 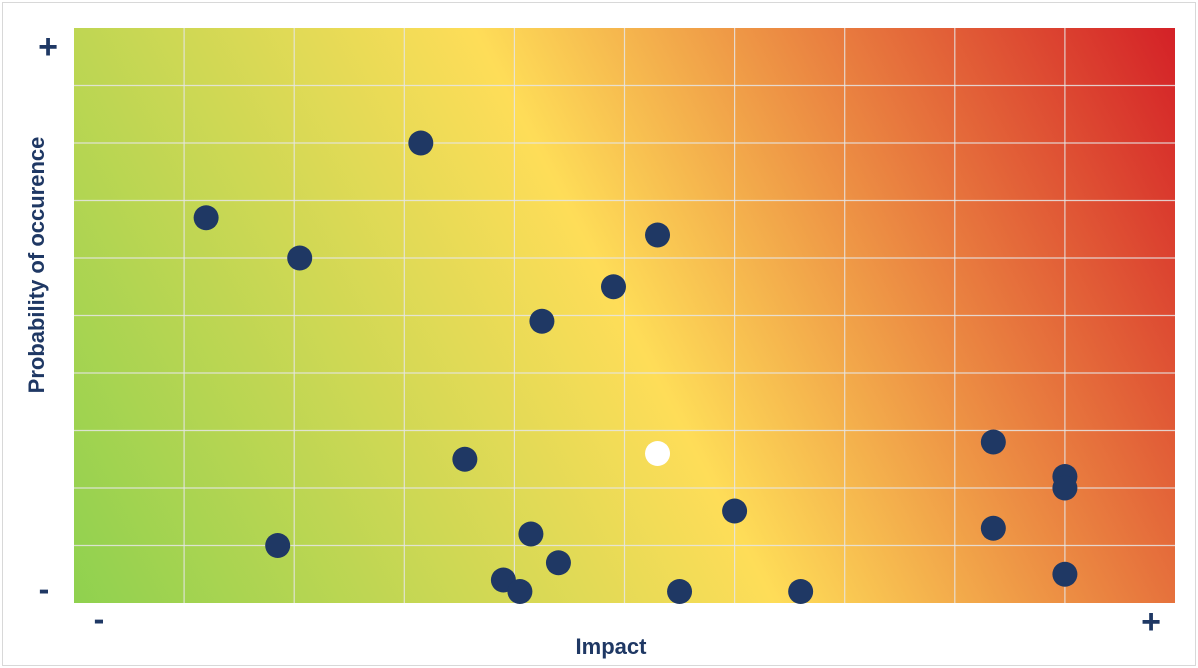 I want to click on highlighted-risk-point, so click(x=658, y=453).